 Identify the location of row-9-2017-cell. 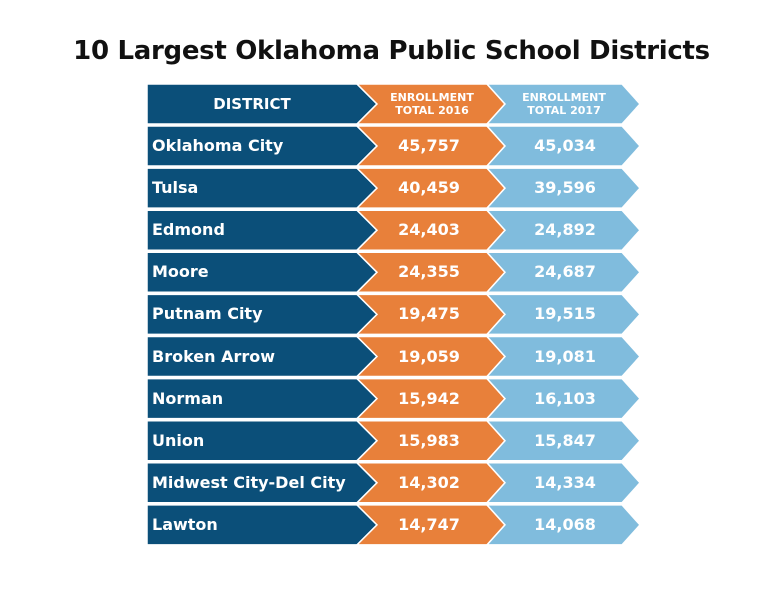
(563, 525).